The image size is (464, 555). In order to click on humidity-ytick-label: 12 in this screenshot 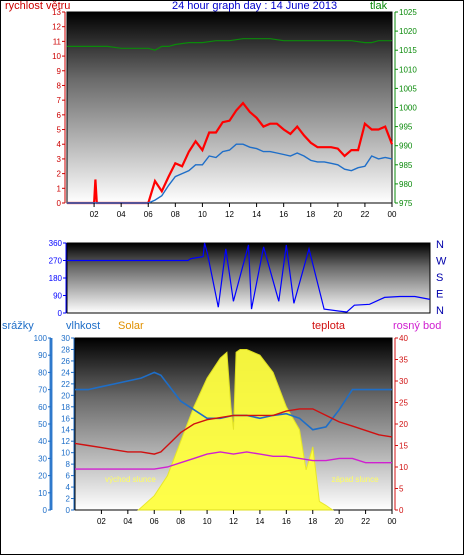, I will do `click(65, 441)`.